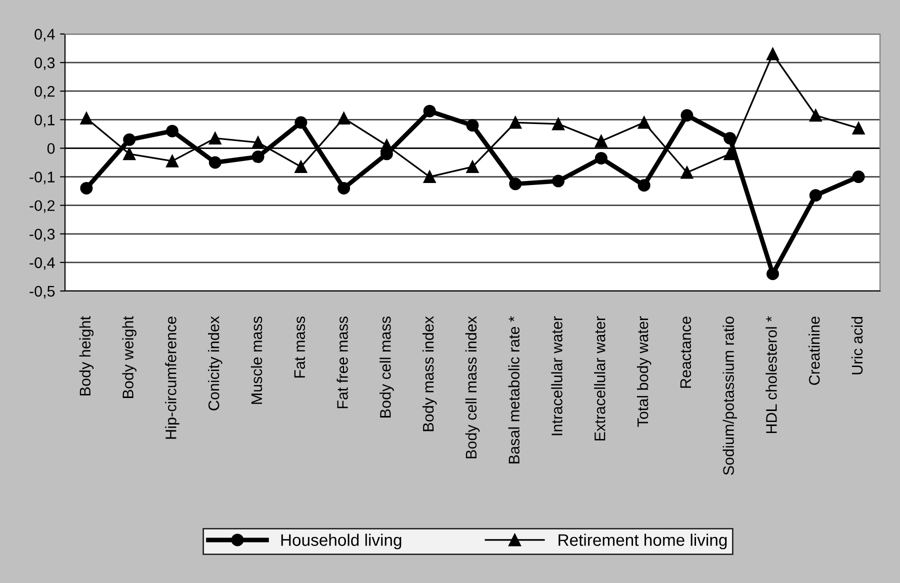 Image resolution: width=900 pixels, height=583 pixels. Describe the element at coordinates (472, 387) in the screenshot. I see `x-tick-label: Body cell mass index` at that location.